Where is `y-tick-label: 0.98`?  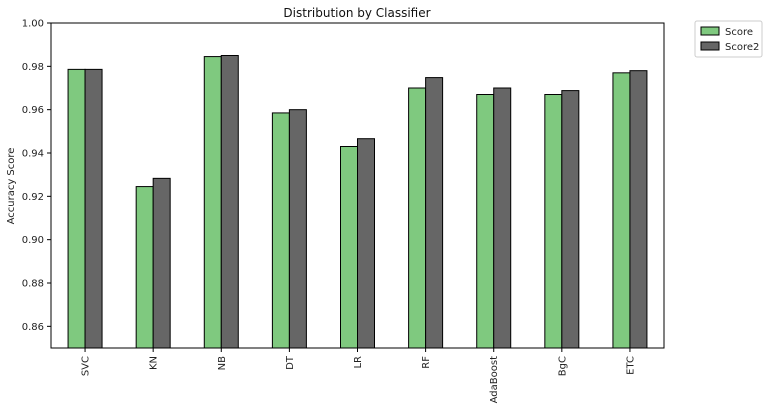
y-tick-label: 0.98 is located at coordinates (33, 67).